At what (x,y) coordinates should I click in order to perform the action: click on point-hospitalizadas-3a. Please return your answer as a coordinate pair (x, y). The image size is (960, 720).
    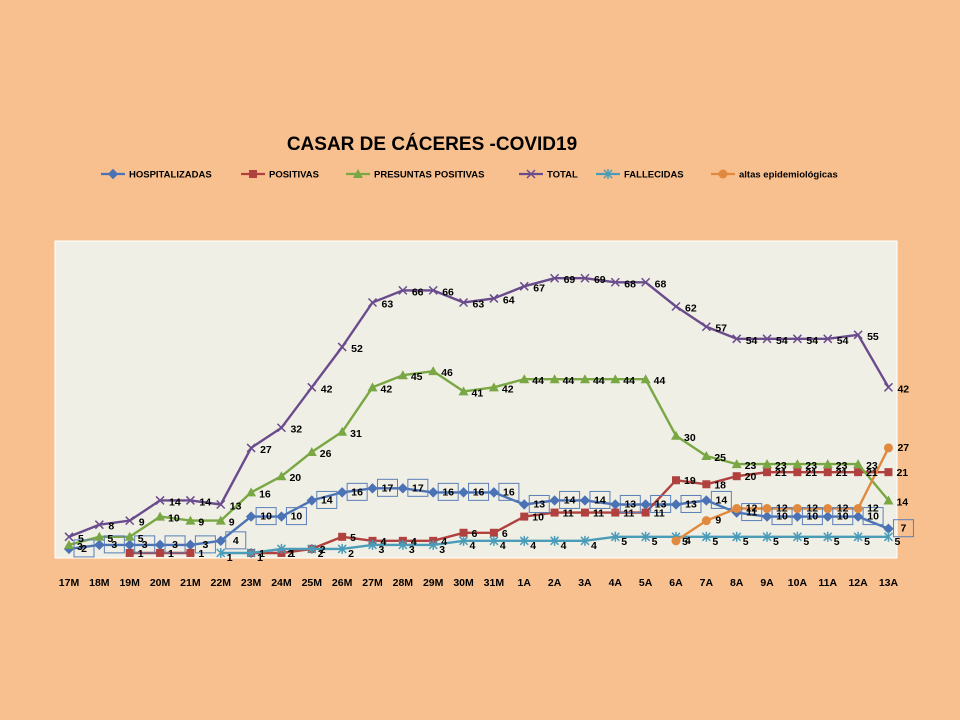
    Looking at the image, I should click on (585, 500).